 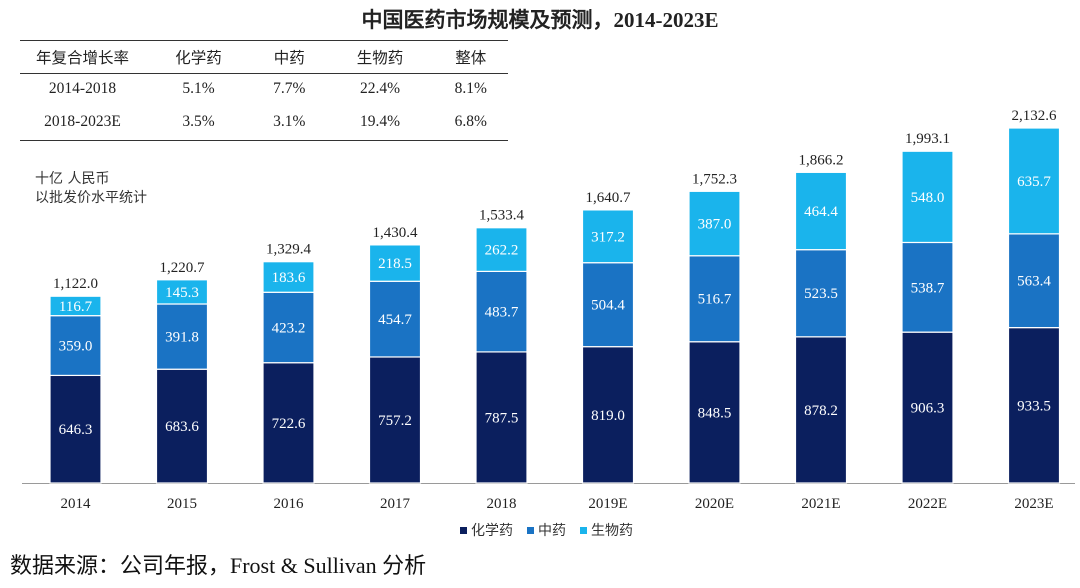 I want to click on bar-total-label: 1,752.3, so click(x=714, y=179).